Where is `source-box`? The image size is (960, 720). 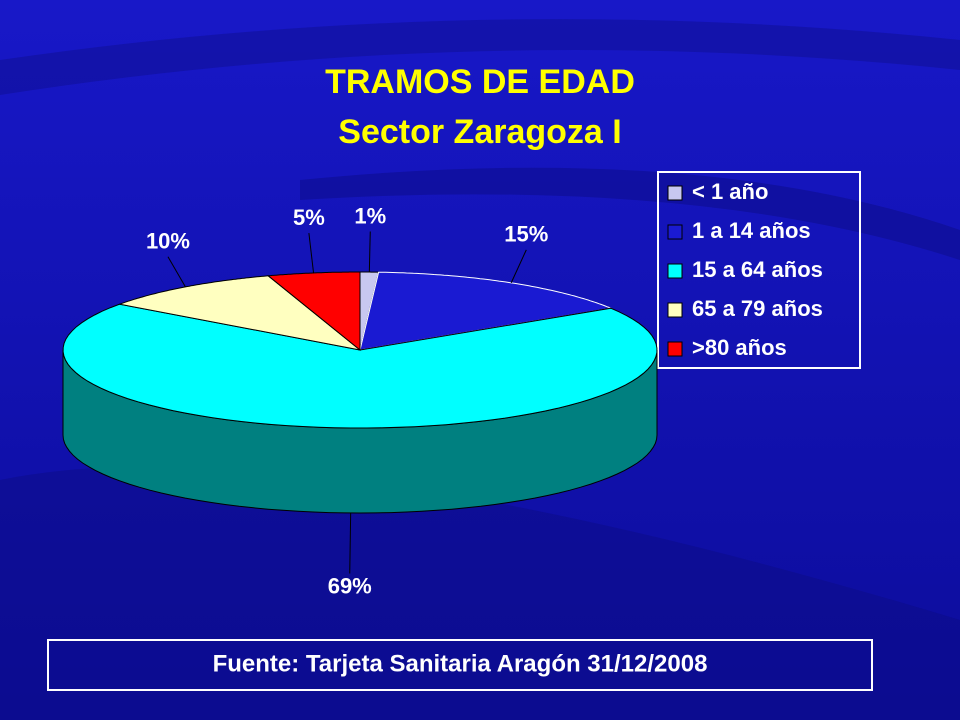
source-box is located at coordinates (460, 665).